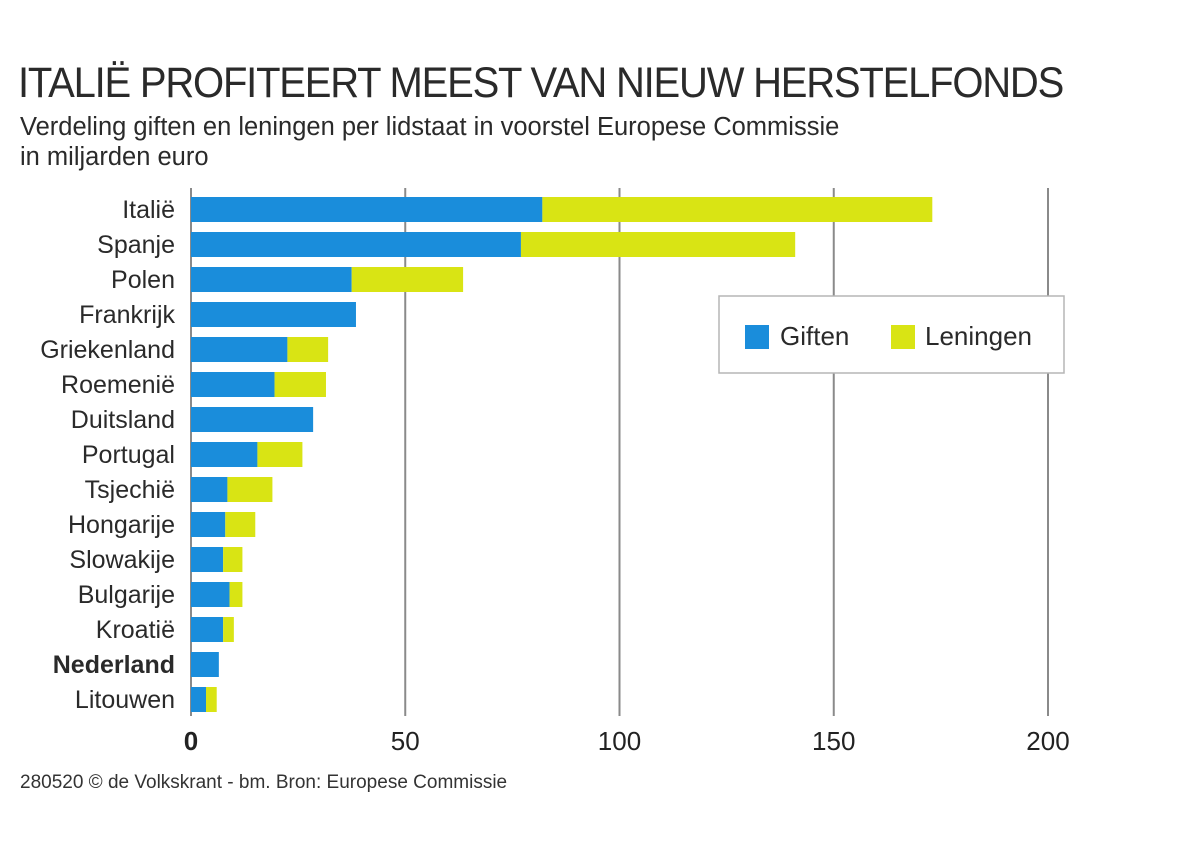 This screenshot has height=854, width=1200. Describe the element at coordinates (619, 741) in the screenshot. I see `x-tick-100: 100` at that location.